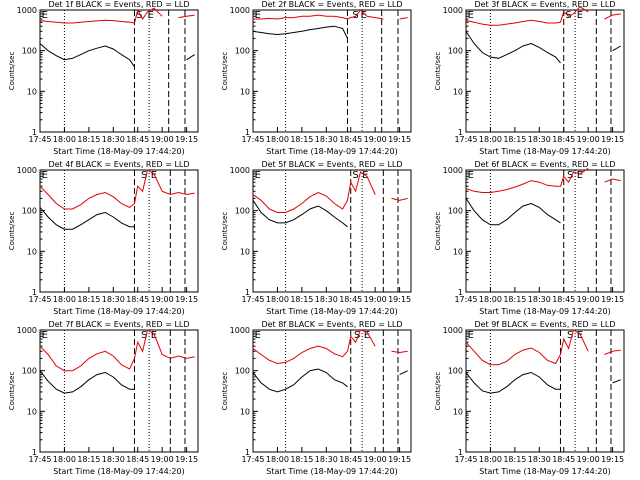 The image size is (640, 480). What do you see at coordinates (544, 324) in the screenshot?
I see `chart-title: Det 9f BLACK = Events, RED = LLD` at bounding box center [544, 324].